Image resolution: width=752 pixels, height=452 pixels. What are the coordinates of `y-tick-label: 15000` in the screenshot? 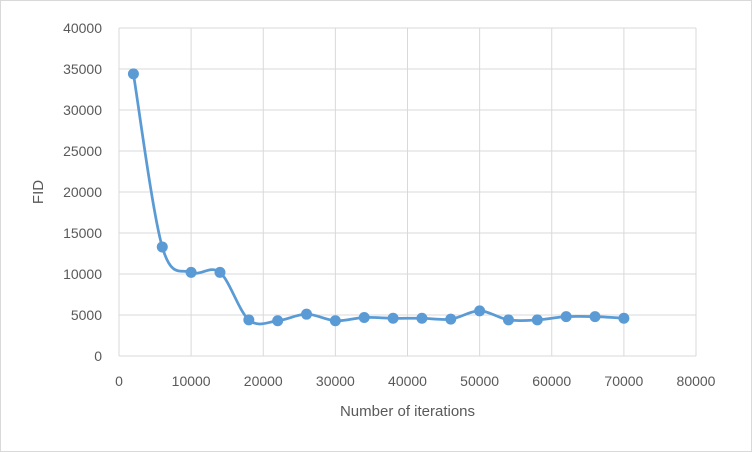 It's located at (82, 233).